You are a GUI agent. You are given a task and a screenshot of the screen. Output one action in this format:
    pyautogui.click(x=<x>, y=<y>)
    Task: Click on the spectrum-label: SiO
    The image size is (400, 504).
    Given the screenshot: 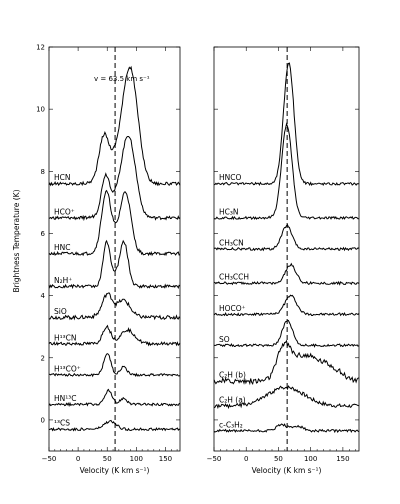 What is the action you would take?
    pyautogui.click(x=60, y=311)
    